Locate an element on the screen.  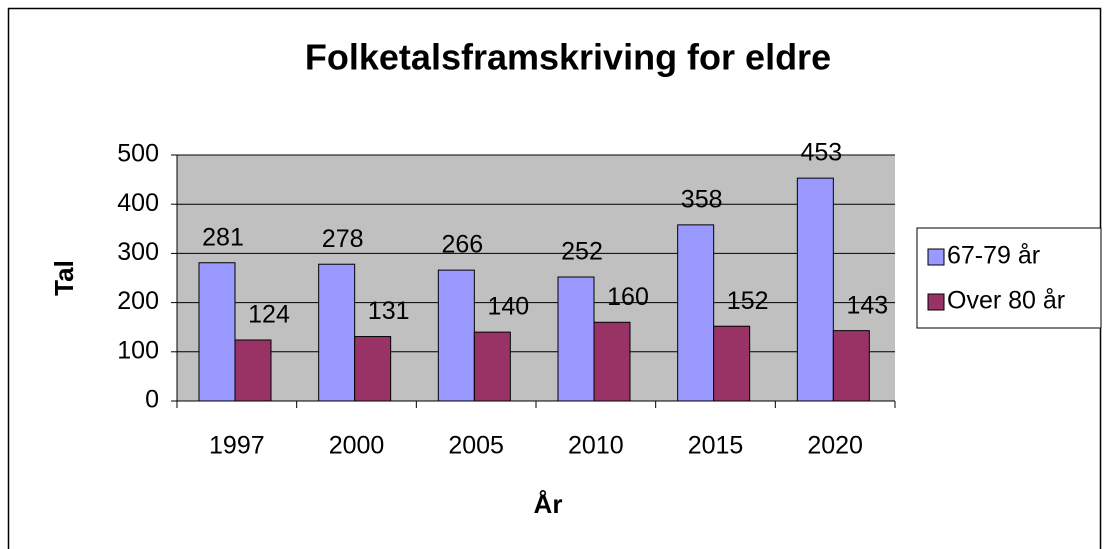
y-tick-label: 300 is located at coordinates (138, 252).